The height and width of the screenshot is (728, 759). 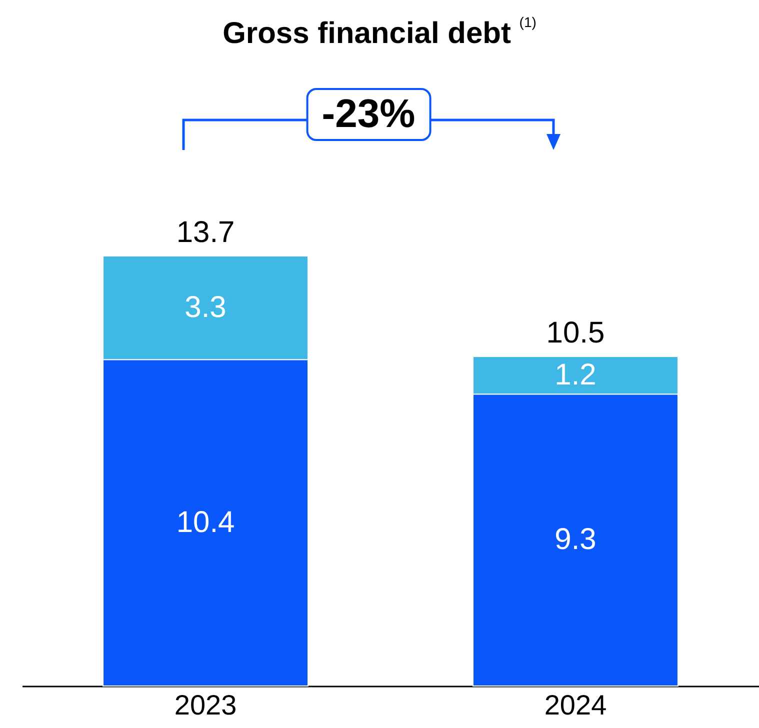 What do you see at coordinates (205, 307) in the screenshot?
I see `data-label: 3.3` at bounding box center [205, 307].